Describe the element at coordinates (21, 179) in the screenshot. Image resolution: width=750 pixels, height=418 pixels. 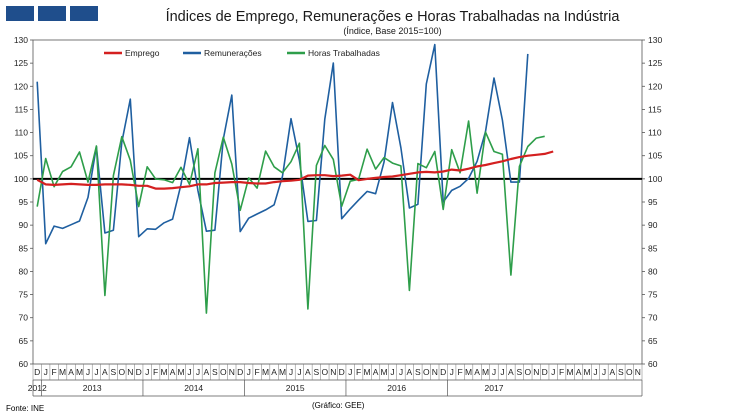
I see `y-tick-label-left: 100` at that location.